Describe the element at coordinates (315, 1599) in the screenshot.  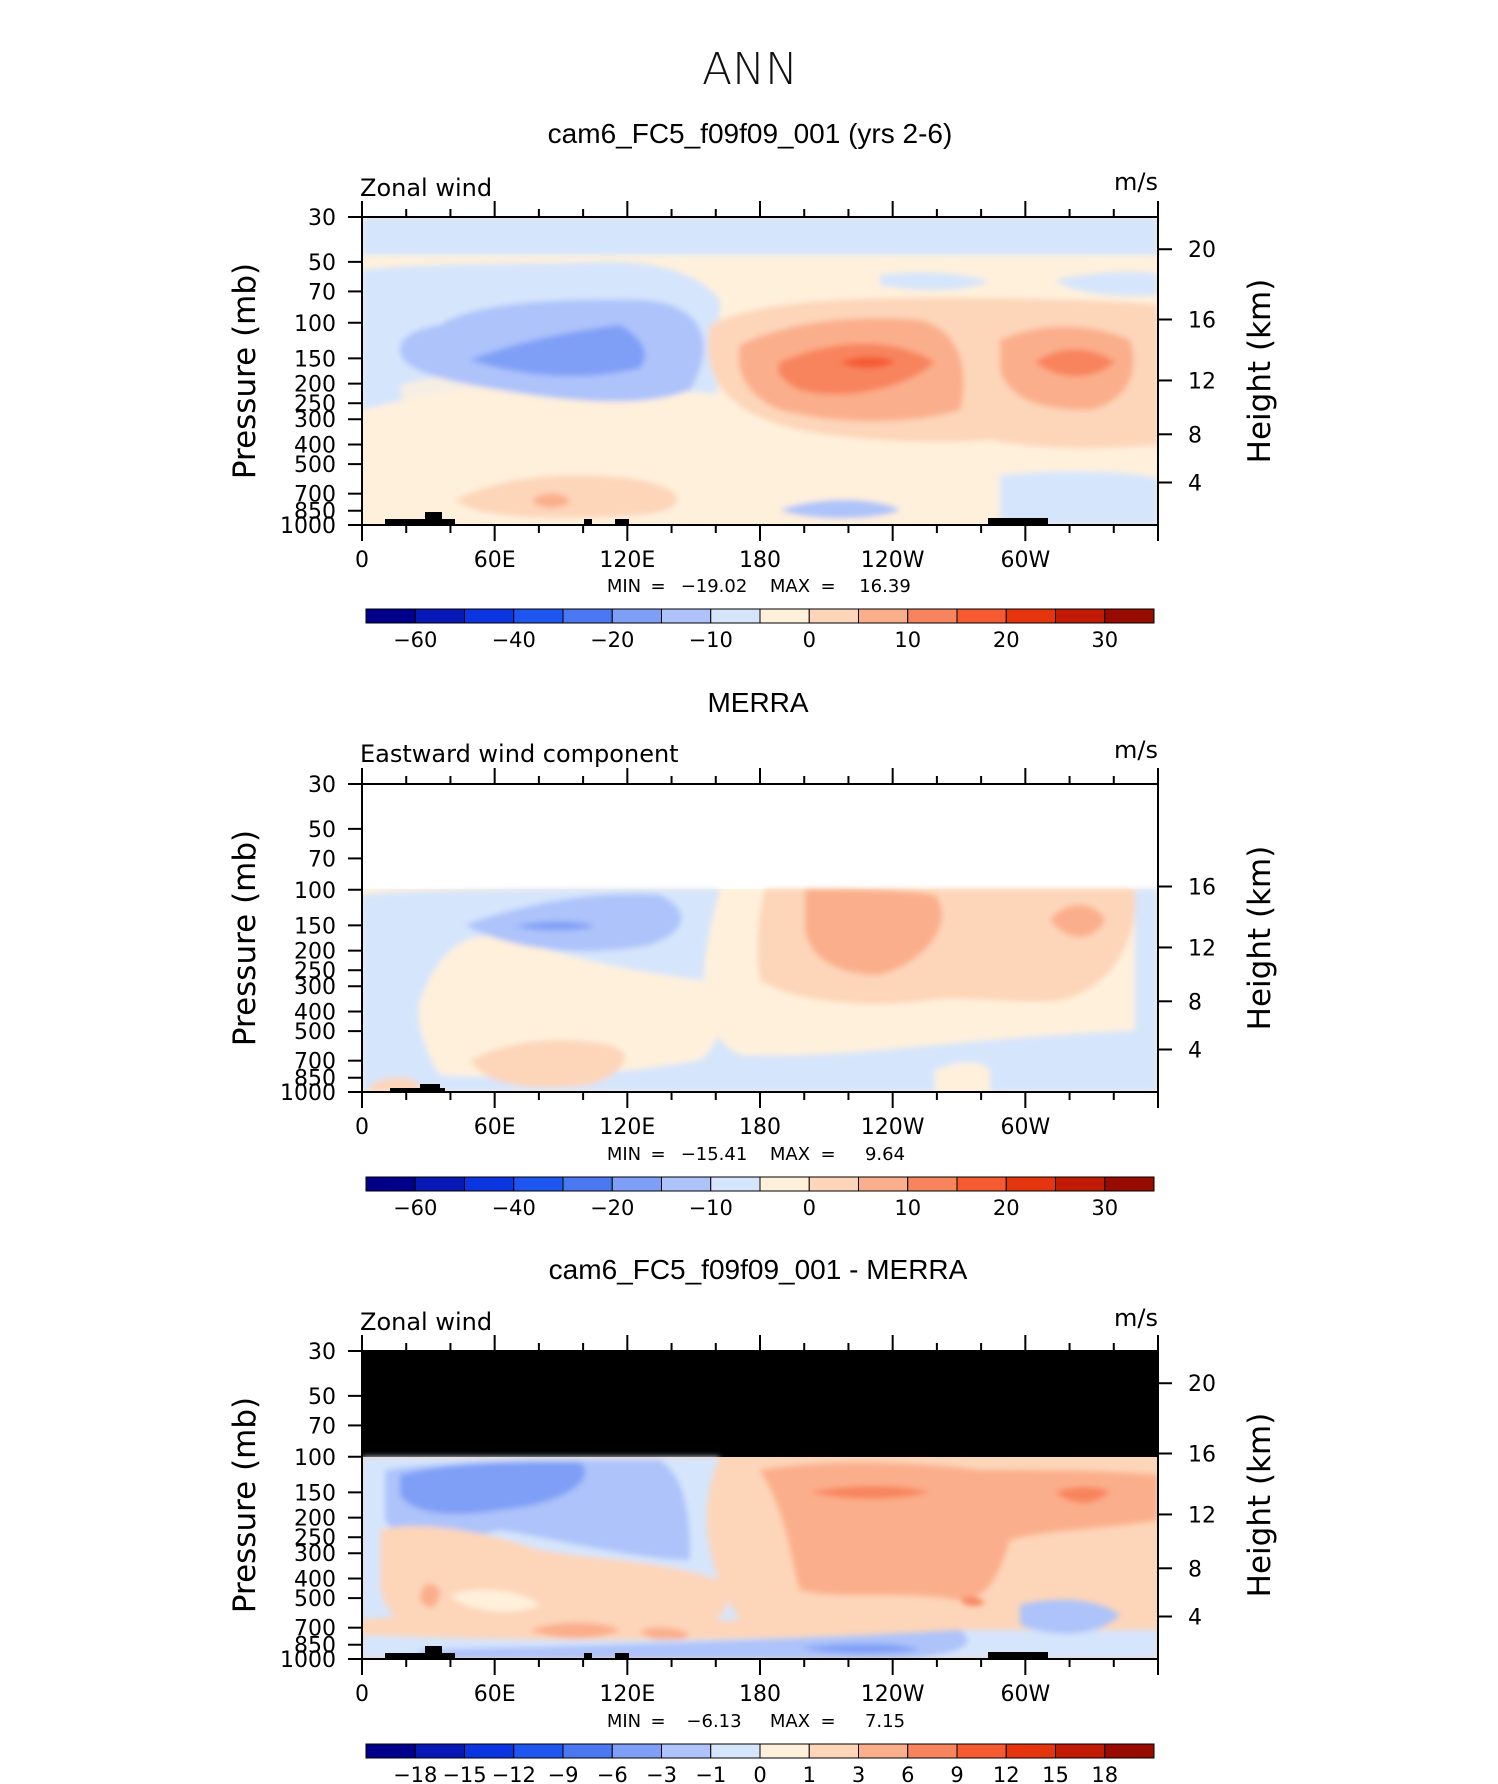
I see `panel-3-y-tick-label: 500` at that location.